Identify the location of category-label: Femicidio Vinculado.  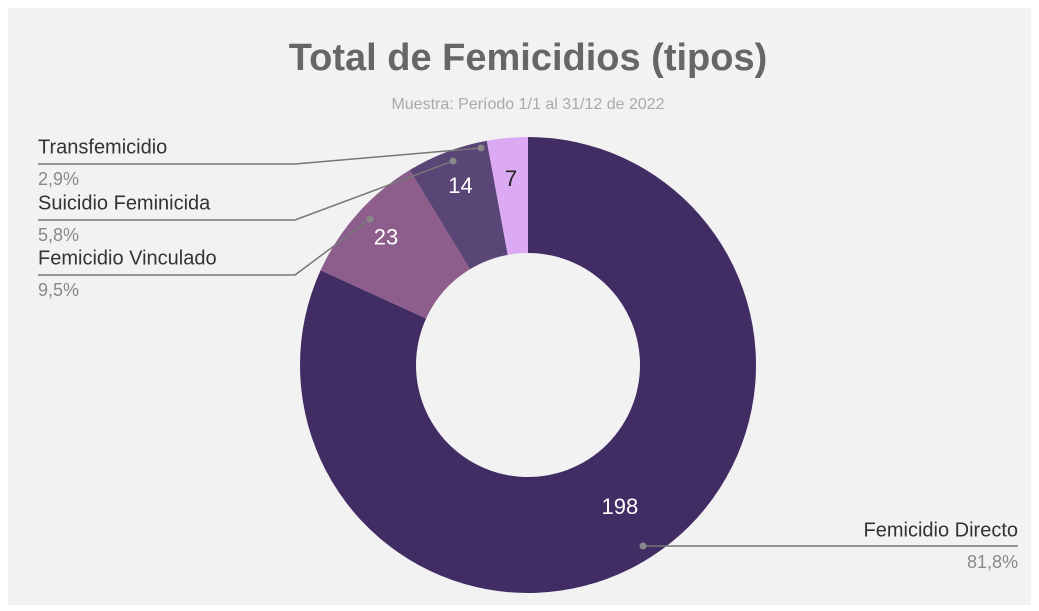
(127, 258).